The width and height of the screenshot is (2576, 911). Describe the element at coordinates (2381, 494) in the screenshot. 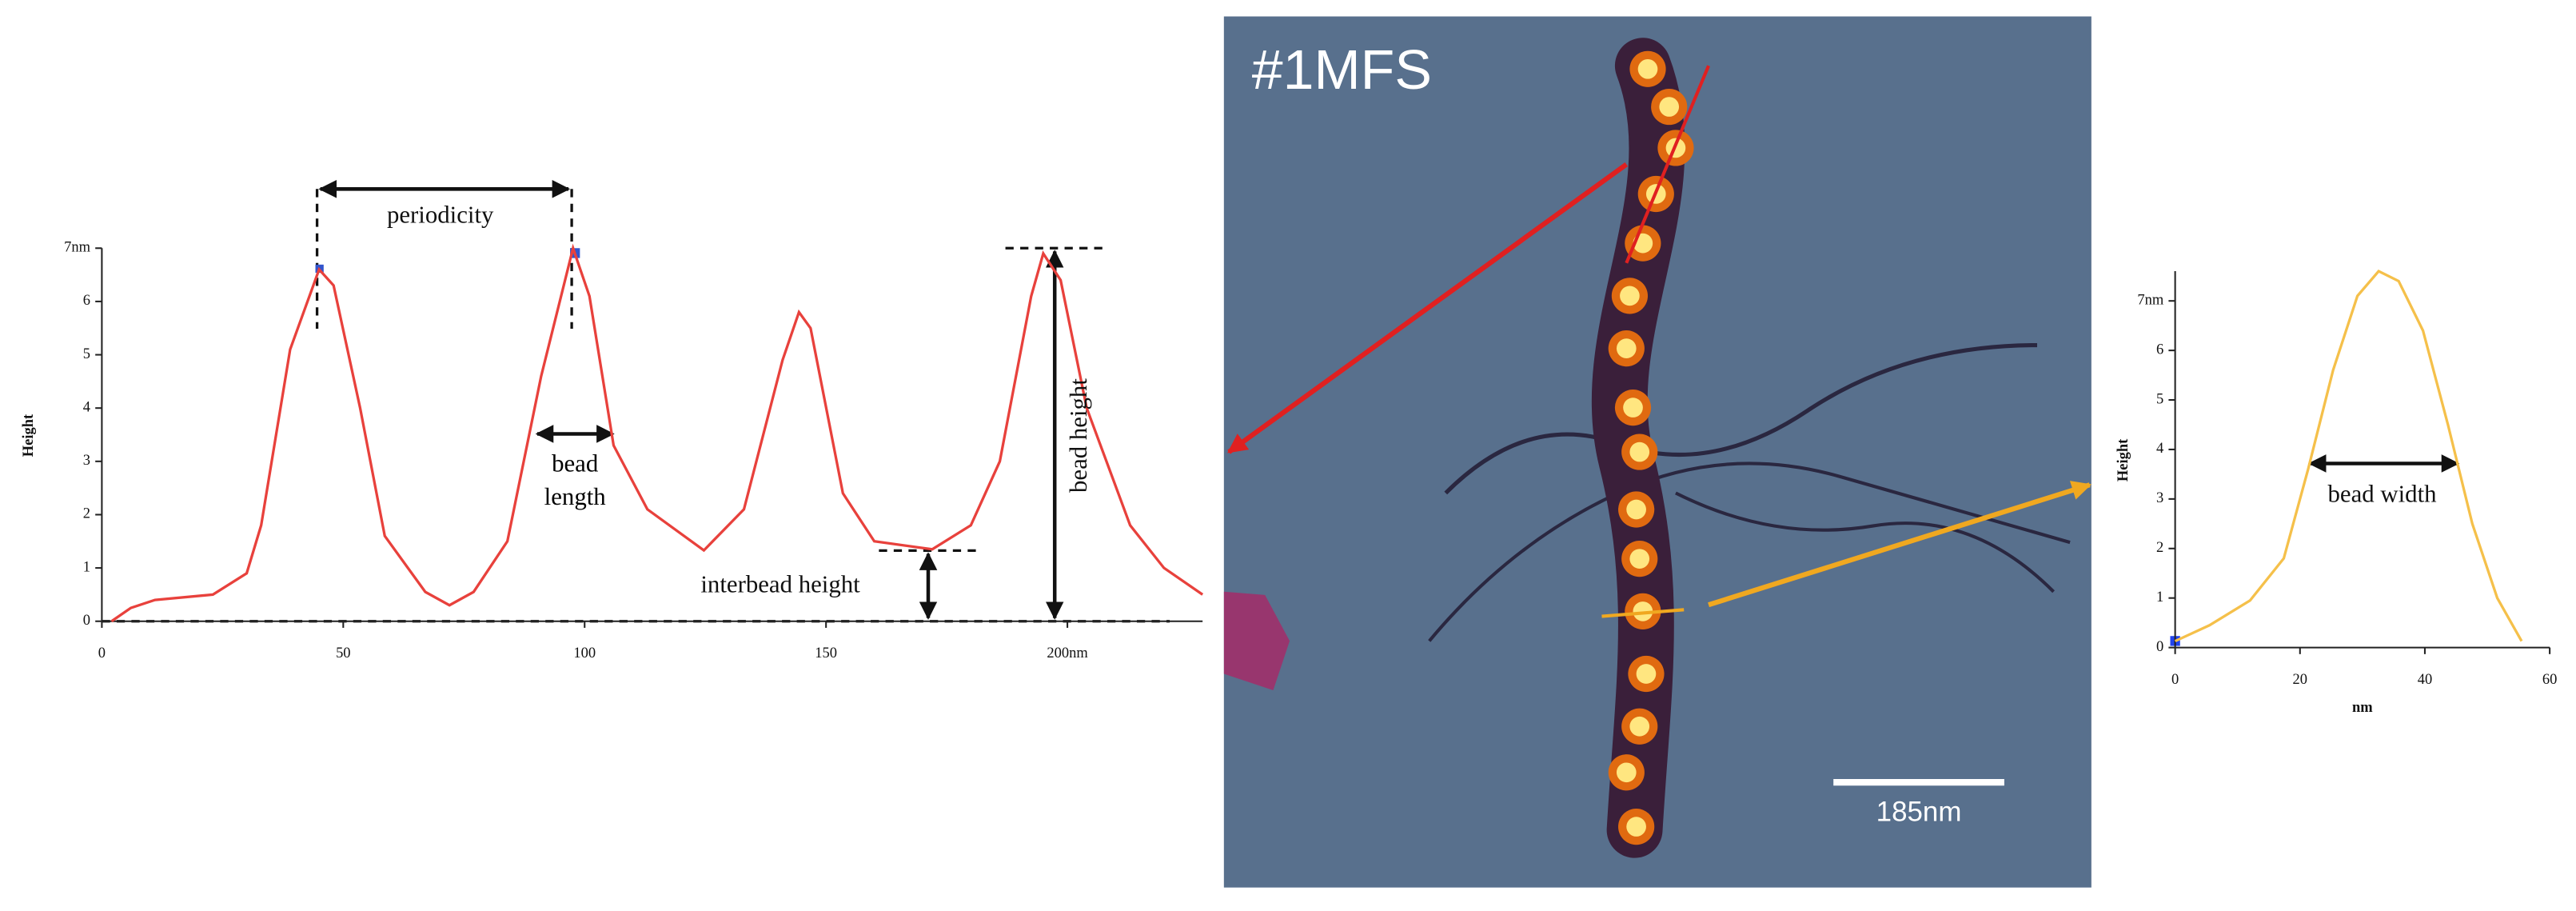

I see `annotation: bead width` at that location.